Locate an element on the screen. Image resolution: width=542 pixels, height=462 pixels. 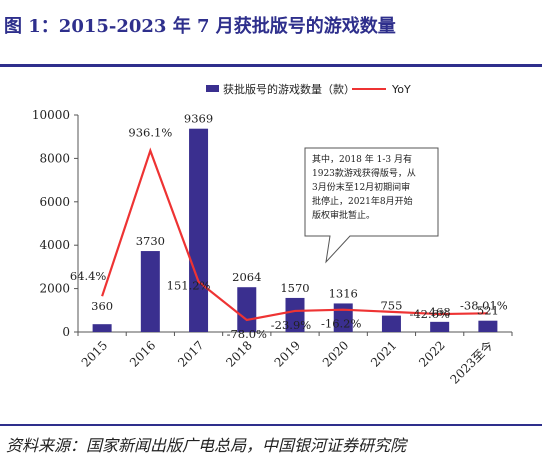
x-tick-label: 2018 is located at coordinates (238, 353).